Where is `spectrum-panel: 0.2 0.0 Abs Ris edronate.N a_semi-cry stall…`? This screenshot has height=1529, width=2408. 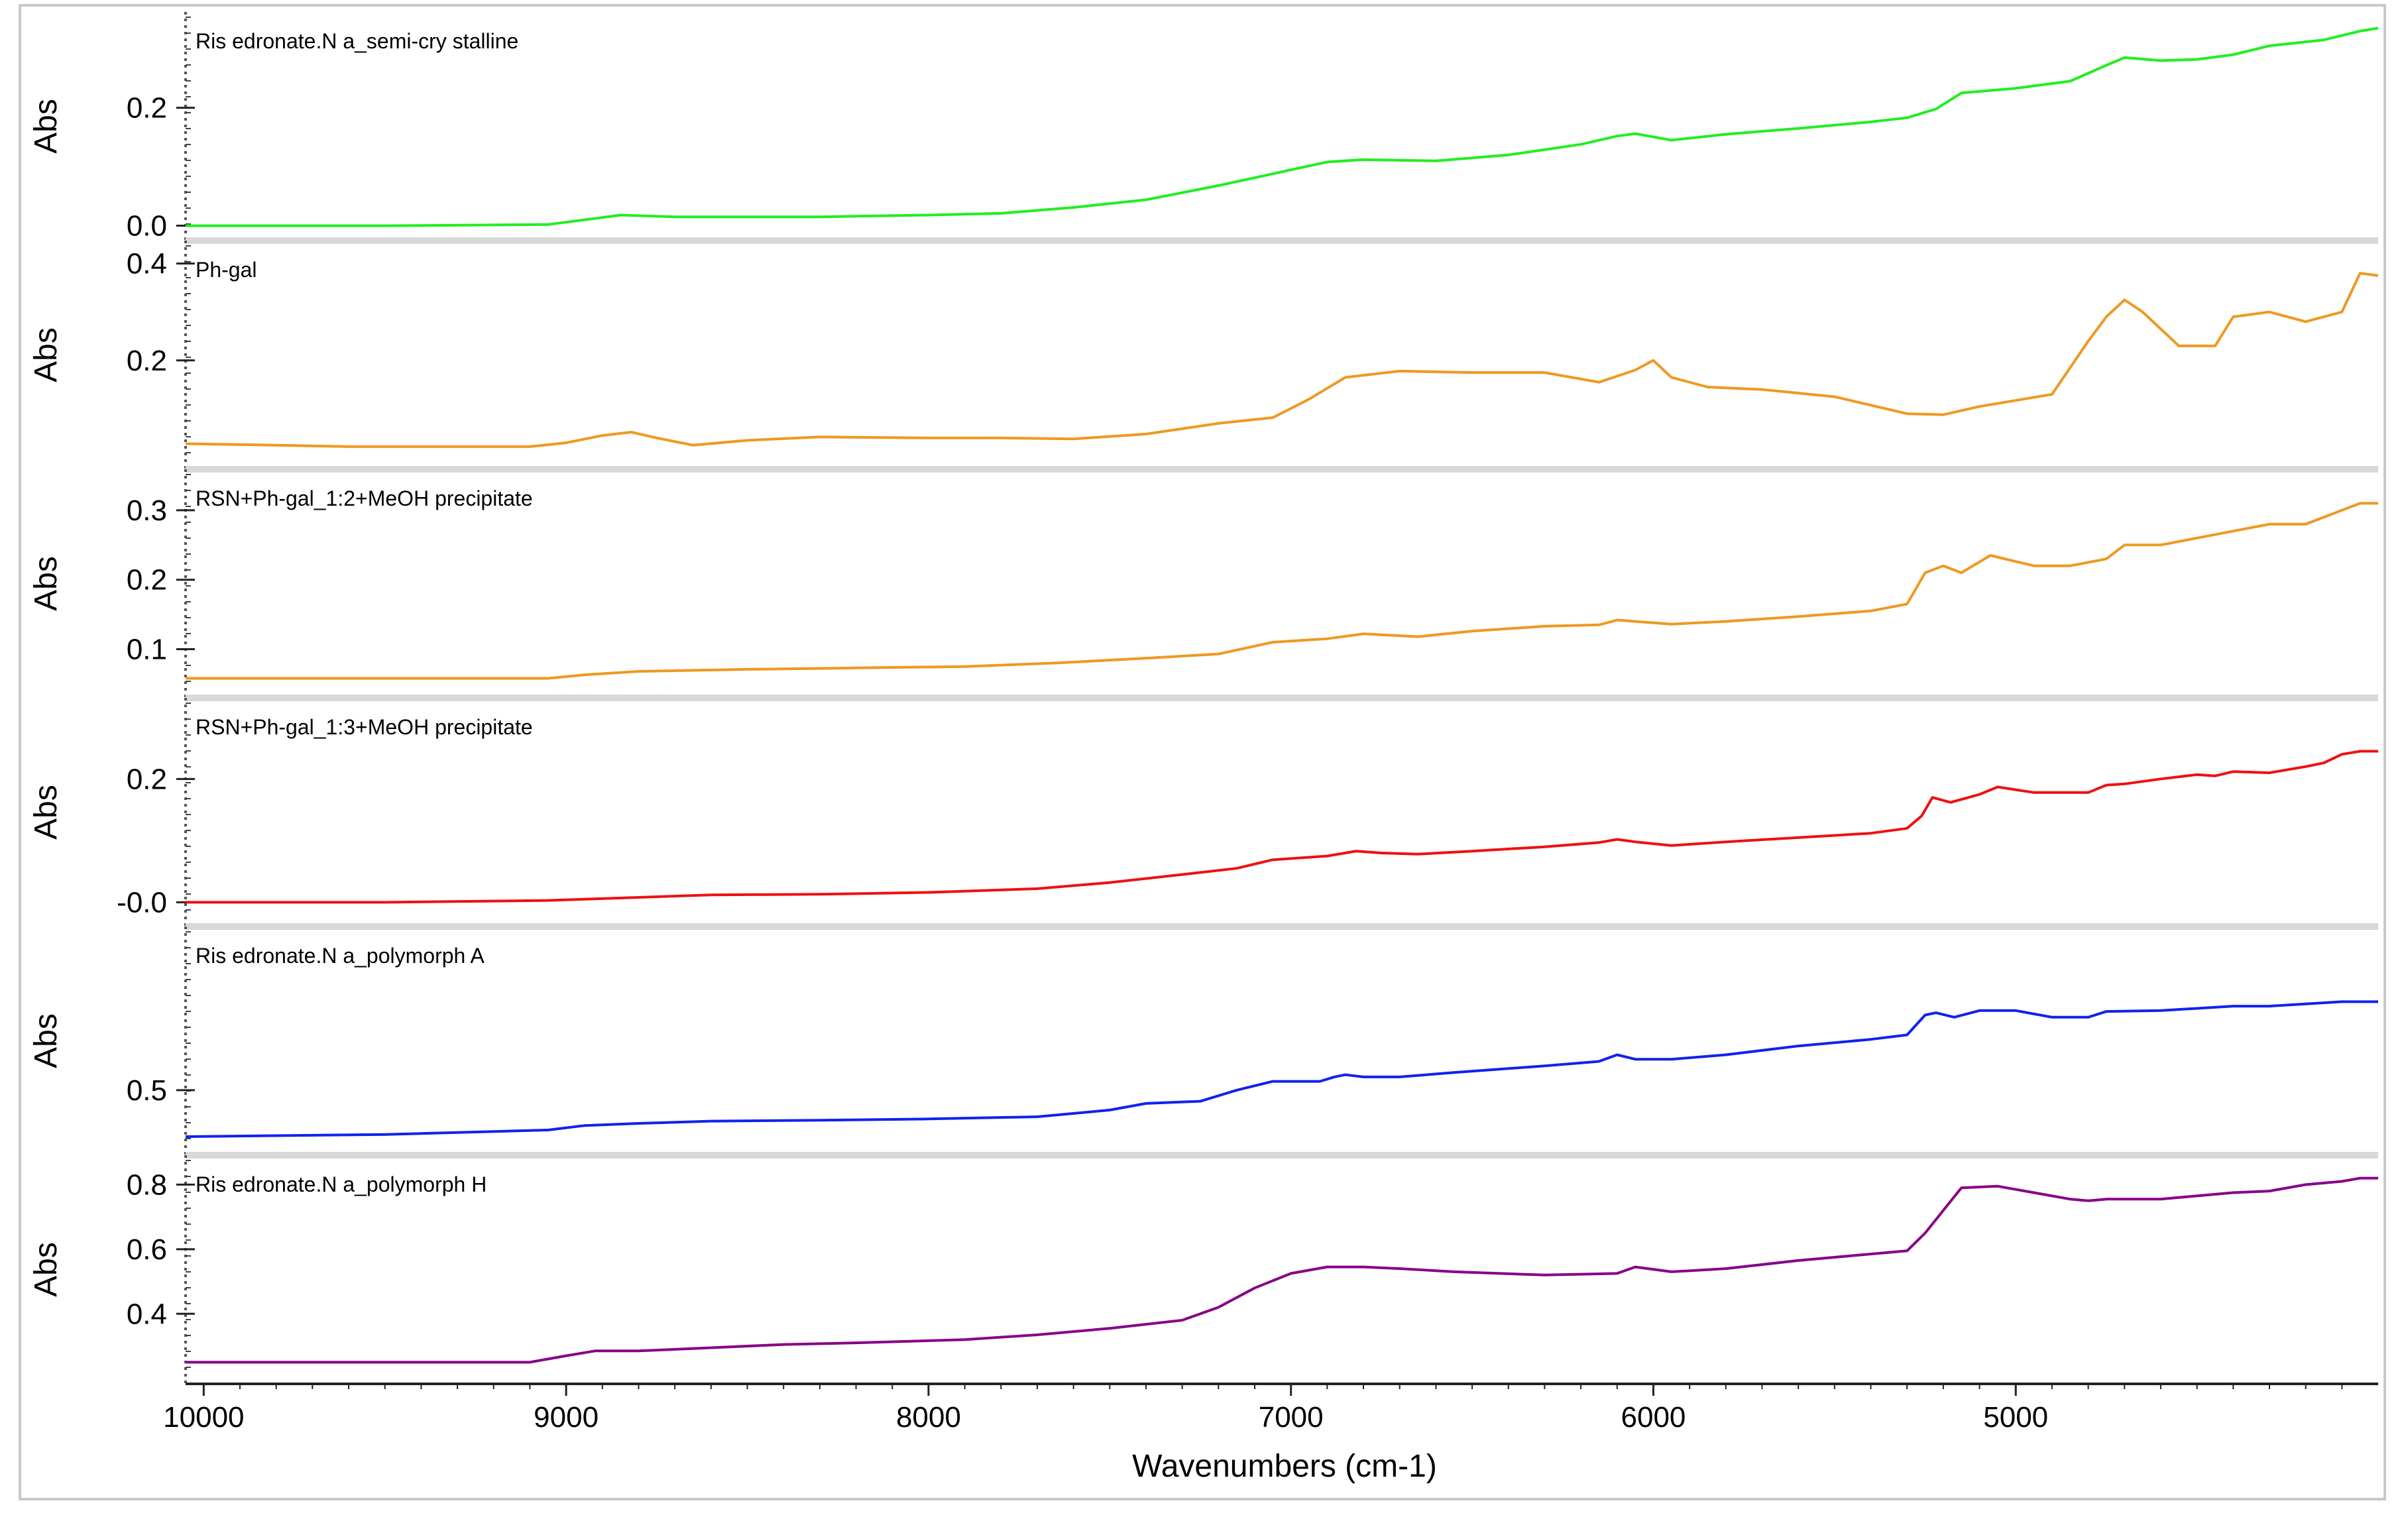
spectrum-panel: 0.2 0.0 Abs Ris edronate.N a_semi-cry stall… is located at coordinates (1204, 128).